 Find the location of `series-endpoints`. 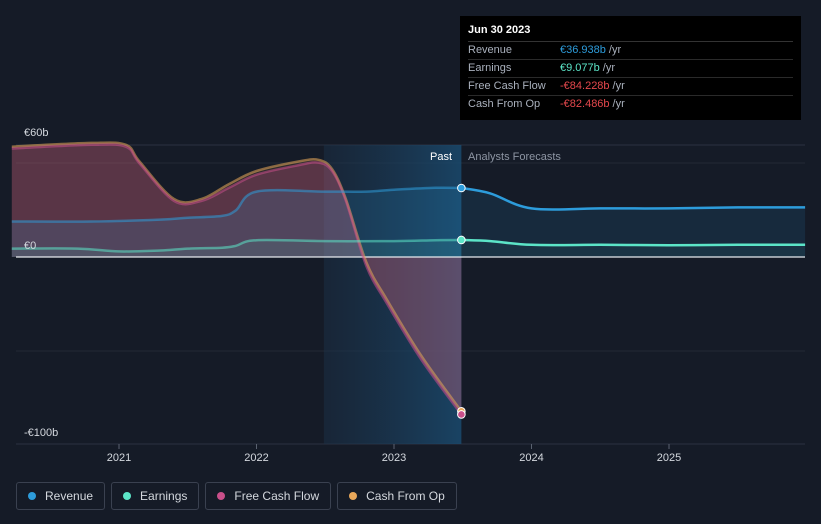

series-endpoints is located at coordinates (461, 301).